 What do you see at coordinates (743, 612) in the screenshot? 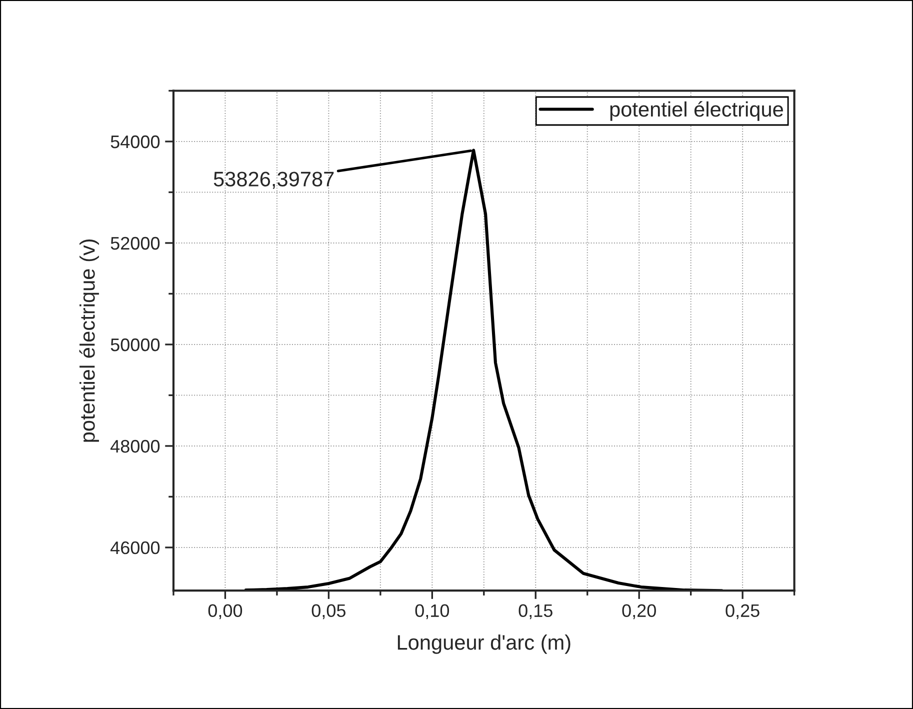
I see `x-tick-label: 0,25` at bounding box center [743, 612].